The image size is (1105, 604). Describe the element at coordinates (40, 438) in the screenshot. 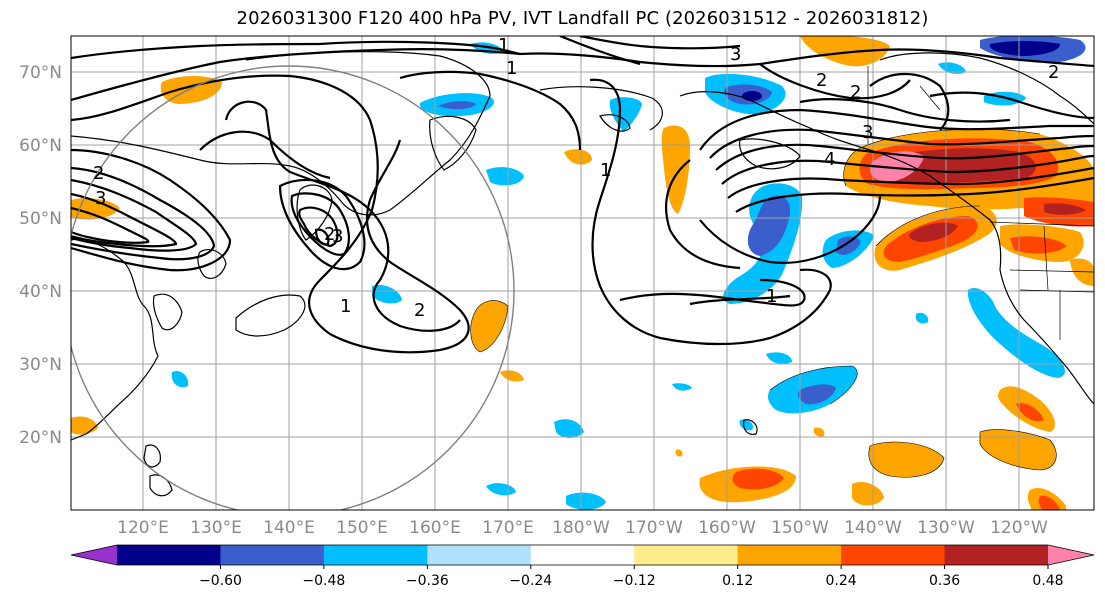

I see `lat-label-20n: 20°N` at that location.